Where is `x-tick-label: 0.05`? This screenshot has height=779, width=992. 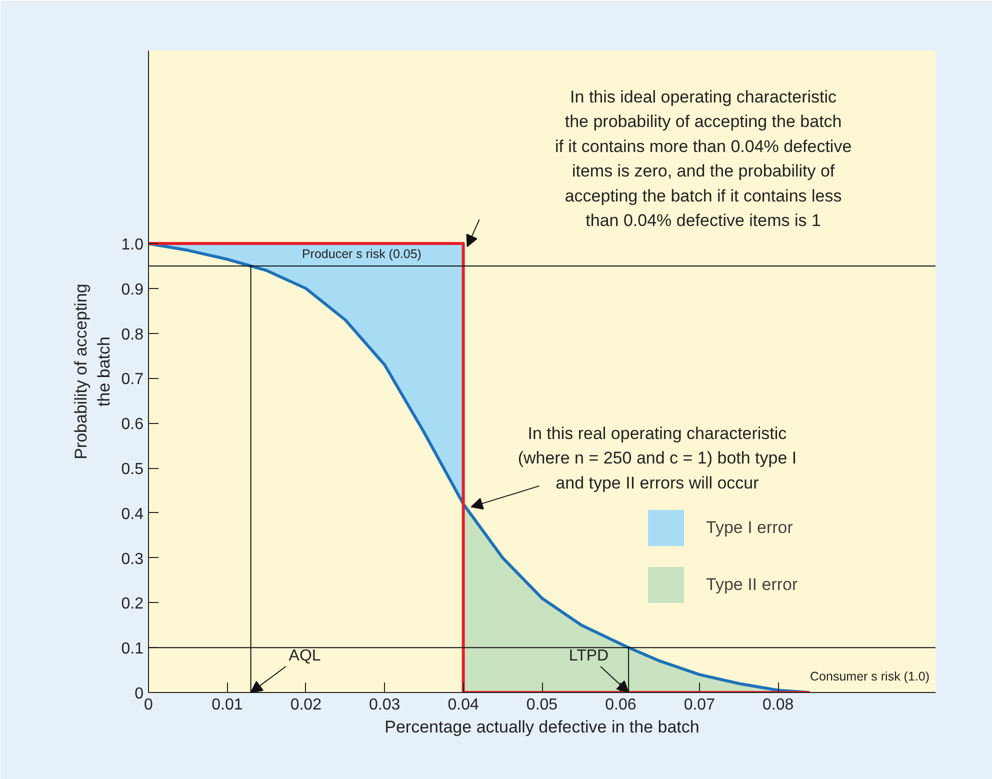 x-tick-label: 0.05 is located at coordinates (542, 705).